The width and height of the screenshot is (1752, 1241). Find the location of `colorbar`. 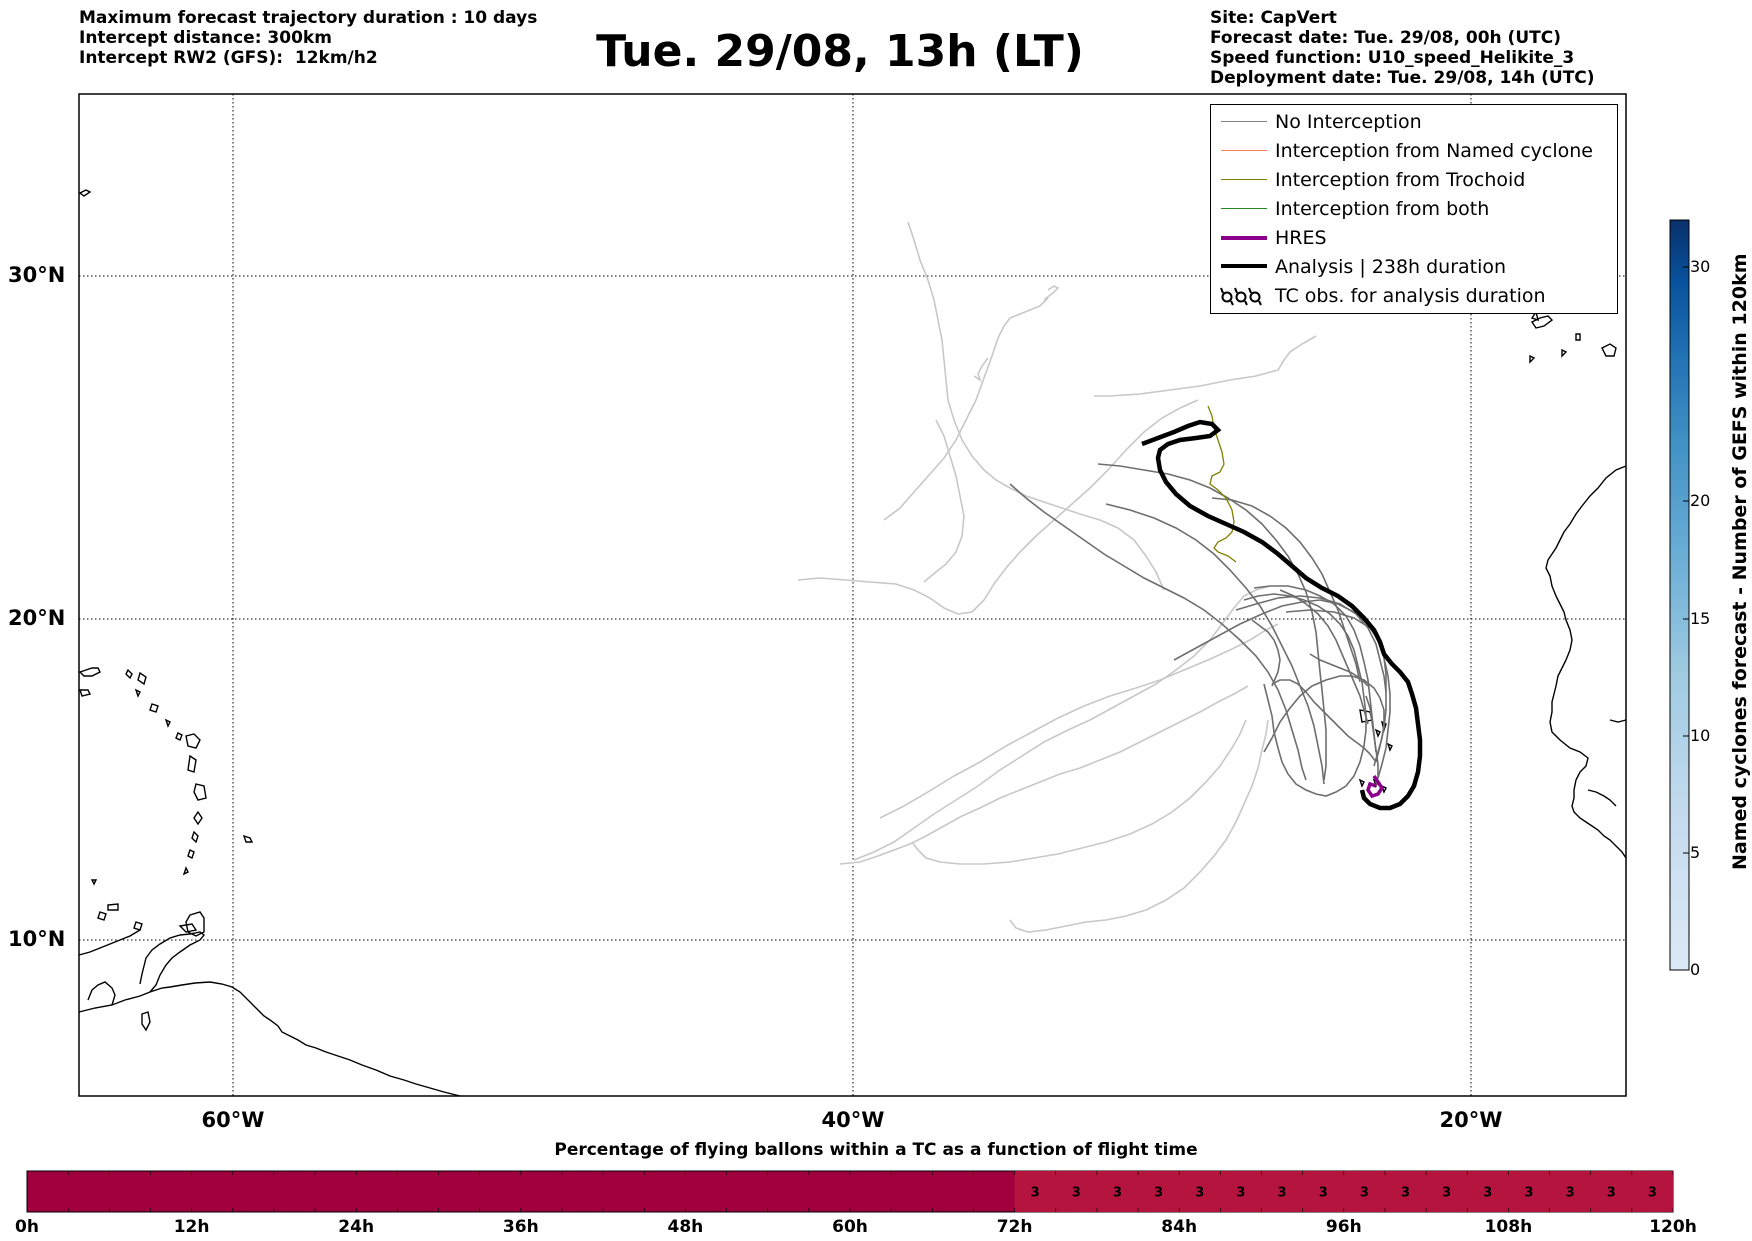

colorbar is located at coordinates (1679, 595).